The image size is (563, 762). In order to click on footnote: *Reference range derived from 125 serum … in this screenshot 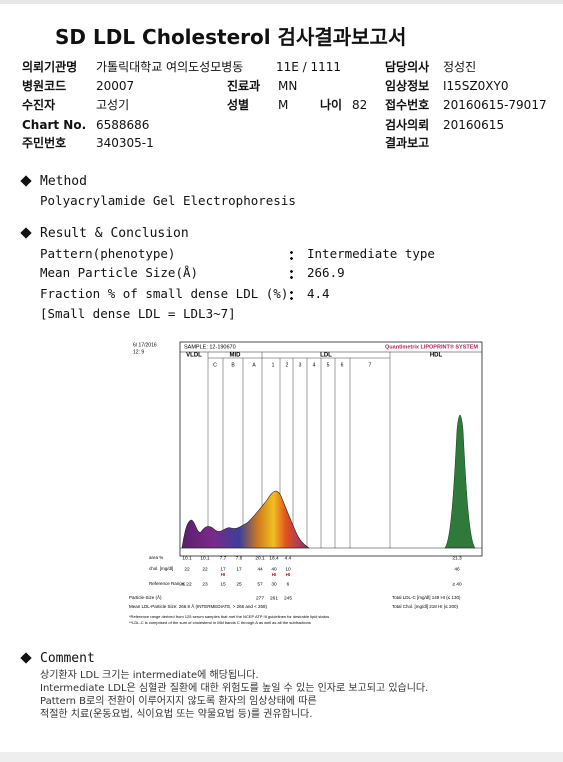, I will do `click(229, 616)`.